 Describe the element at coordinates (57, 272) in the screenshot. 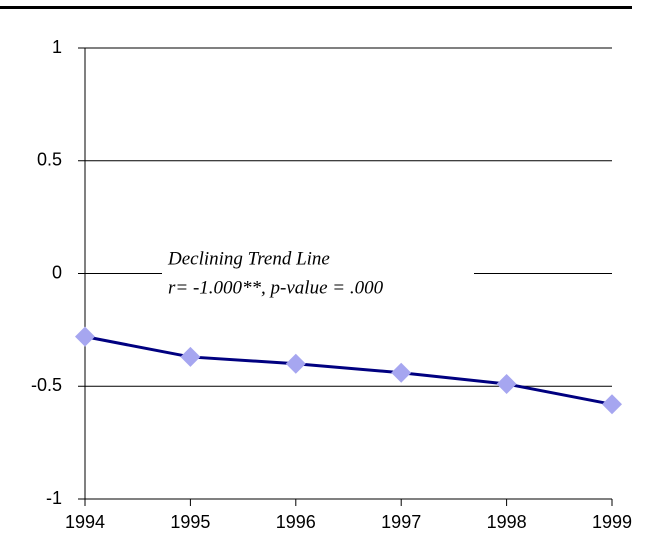

I see `y-tick-label: 0` at that location.